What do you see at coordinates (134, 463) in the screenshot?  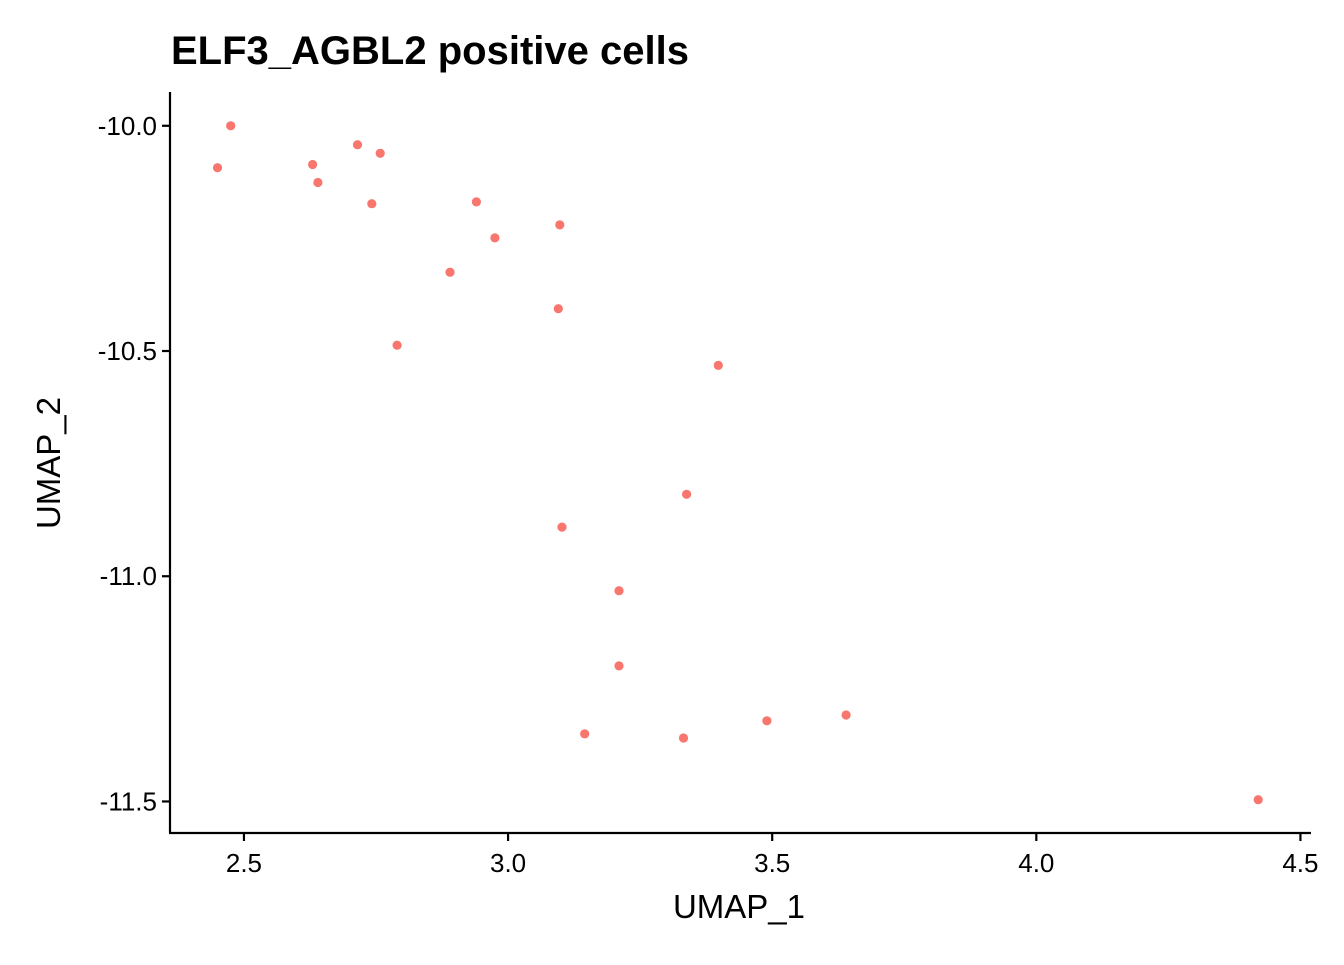 I see `y-axis-ticks: -10.0 -10.5 -11.0 -11.5` at bounding box center [134, 463].